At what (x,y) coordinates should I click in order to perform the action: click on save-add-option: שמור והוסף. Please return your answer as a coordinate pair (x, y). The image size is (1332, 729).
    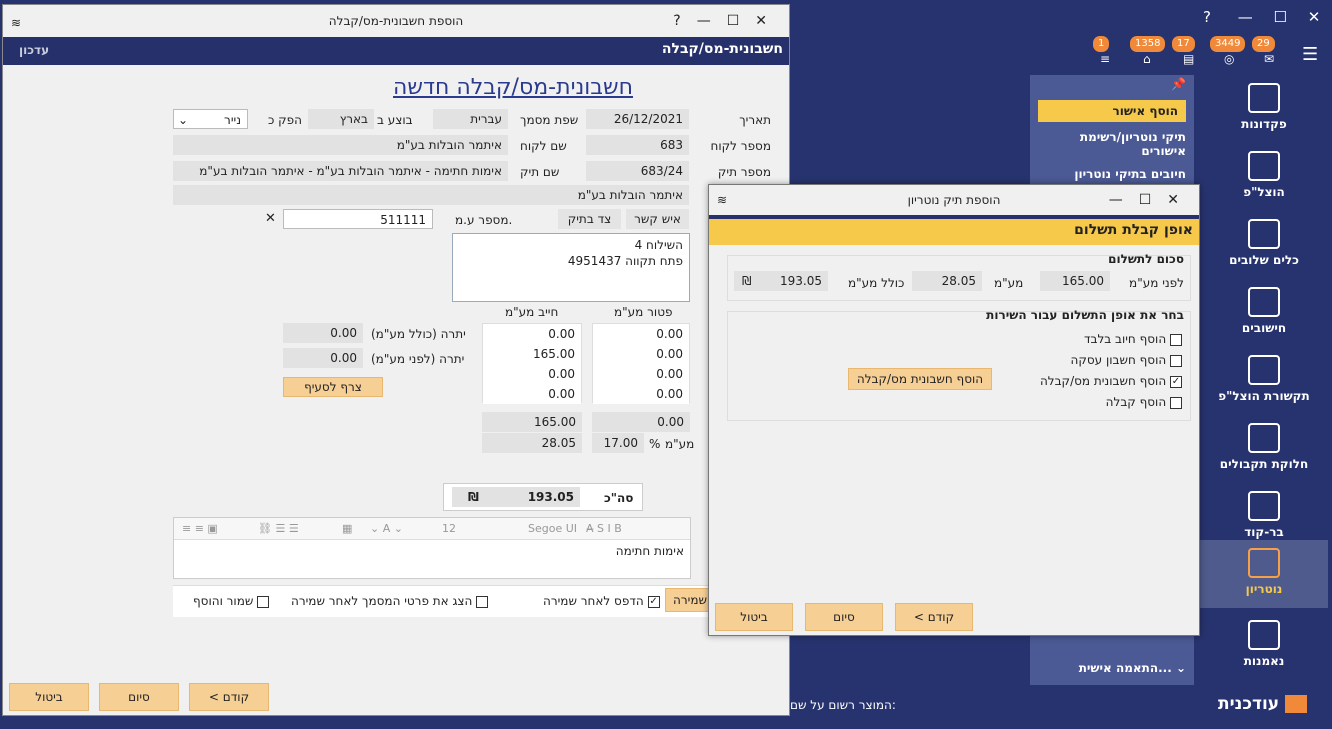
    Looking at the image, I should click on (231, 601).